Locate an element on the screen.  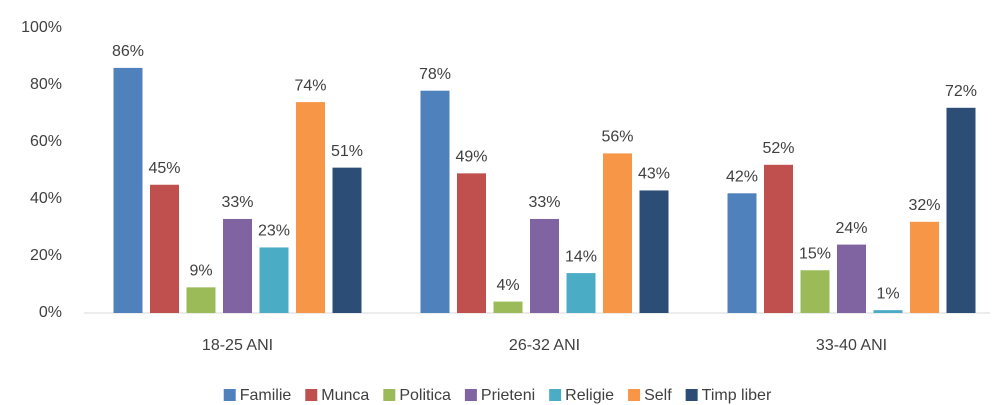
y-tick-label: 80% is located at coordinates (46, 84).